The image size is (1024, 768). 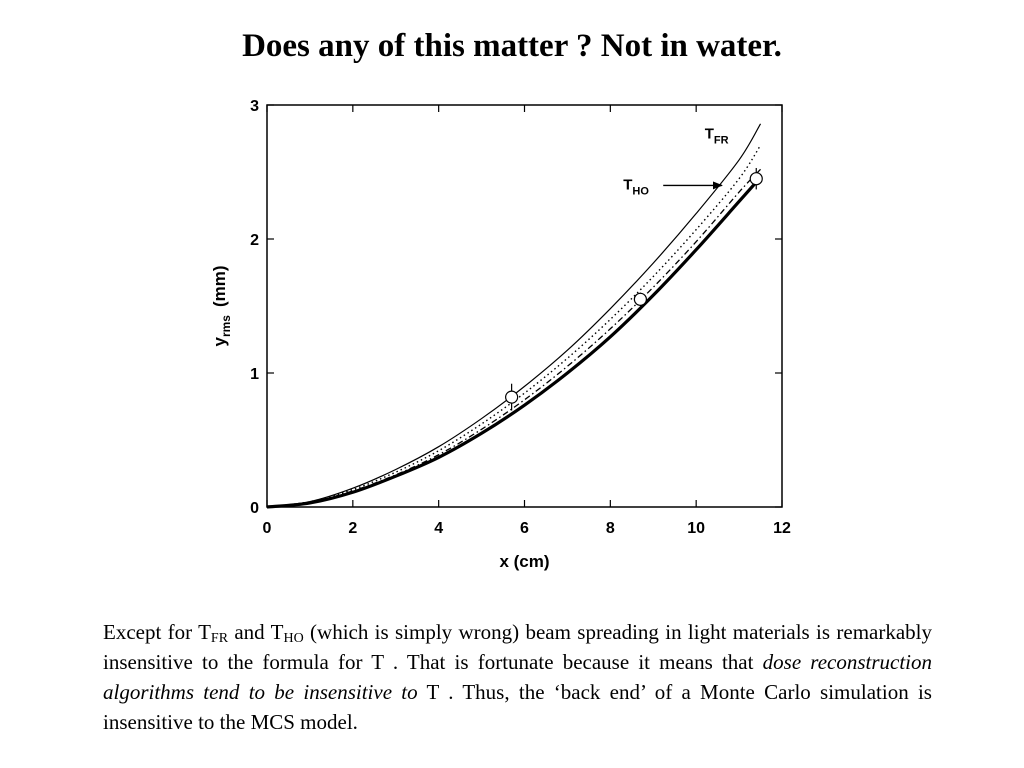 What do you see at coordinates (256, 632) in the screenshot?
I see `caption-text-2: and T` at bounding box center [256, 632].